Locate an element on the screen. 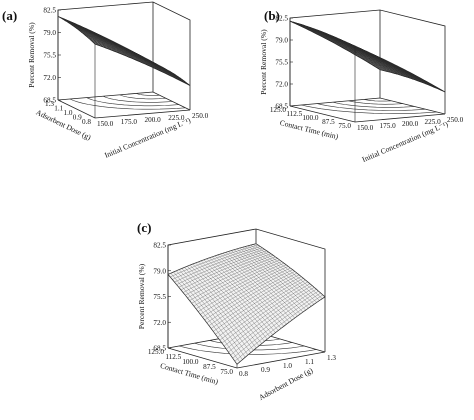  y-tick-label: 0.8 is located at coordinates (243, 374).